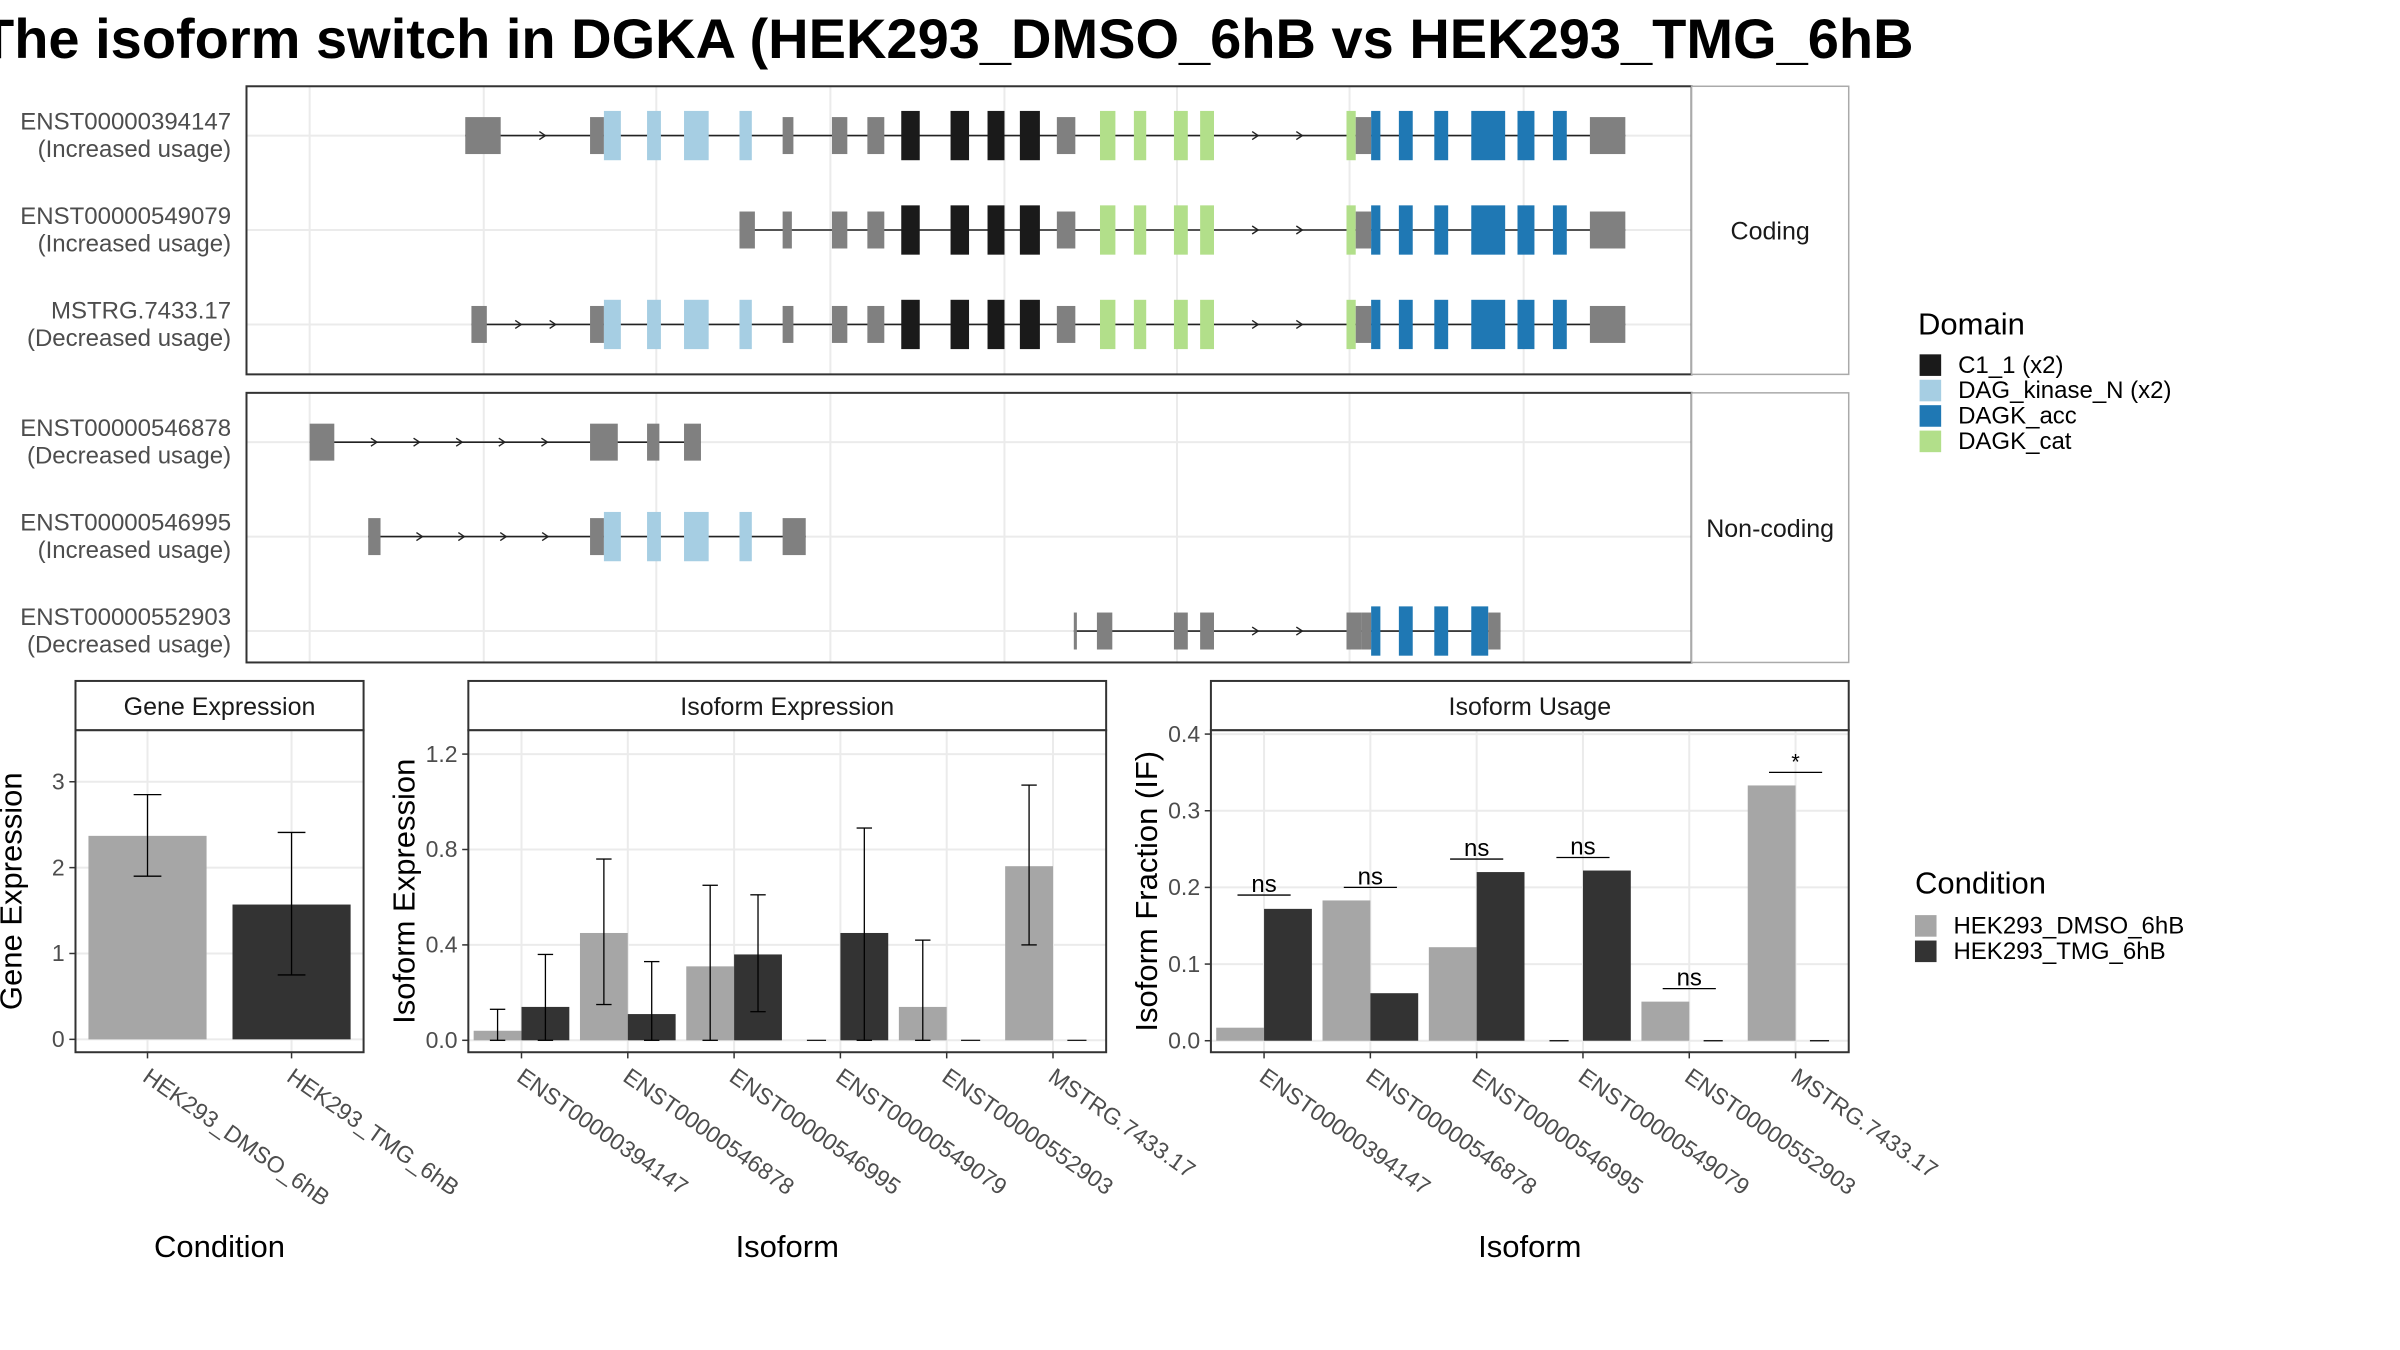 The image size is (2400, 1350). Describe the element at coordinates (125, 216) in the screenshot. I see `isoform-label: ENST00000549079` at that location.